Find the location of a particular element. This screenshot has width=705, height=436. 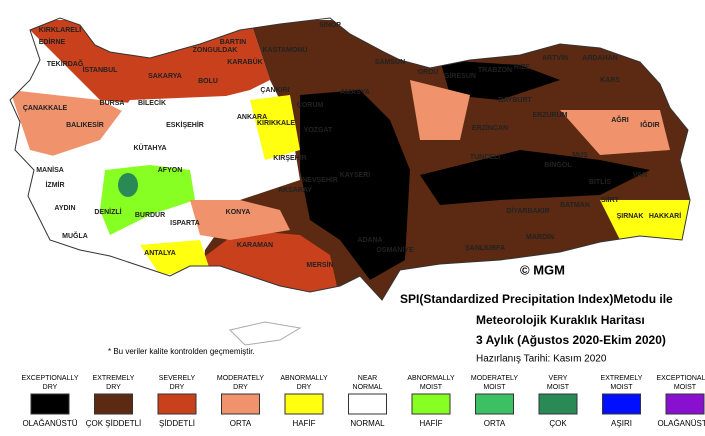

city-label: KASTAMONU is located at coordinates (285, 50).